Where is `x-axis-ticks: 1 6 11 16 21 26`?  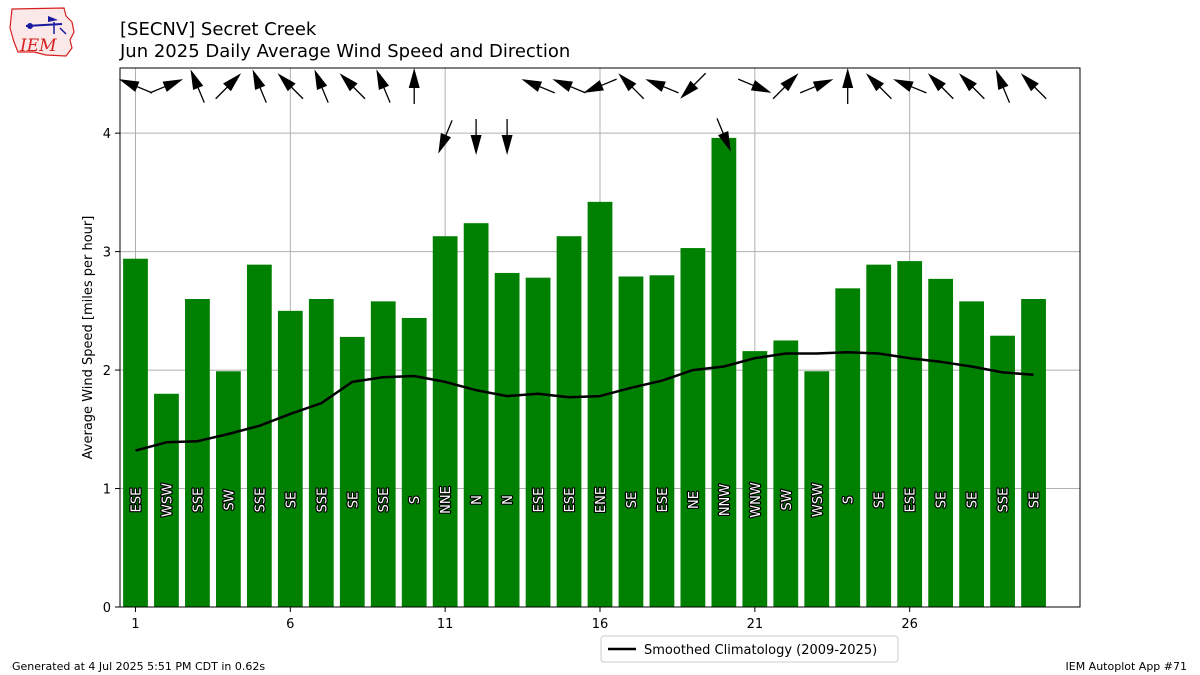 x-axis-ticks: 1 6 11 16 21 26 is located at coordinates (524, 619).